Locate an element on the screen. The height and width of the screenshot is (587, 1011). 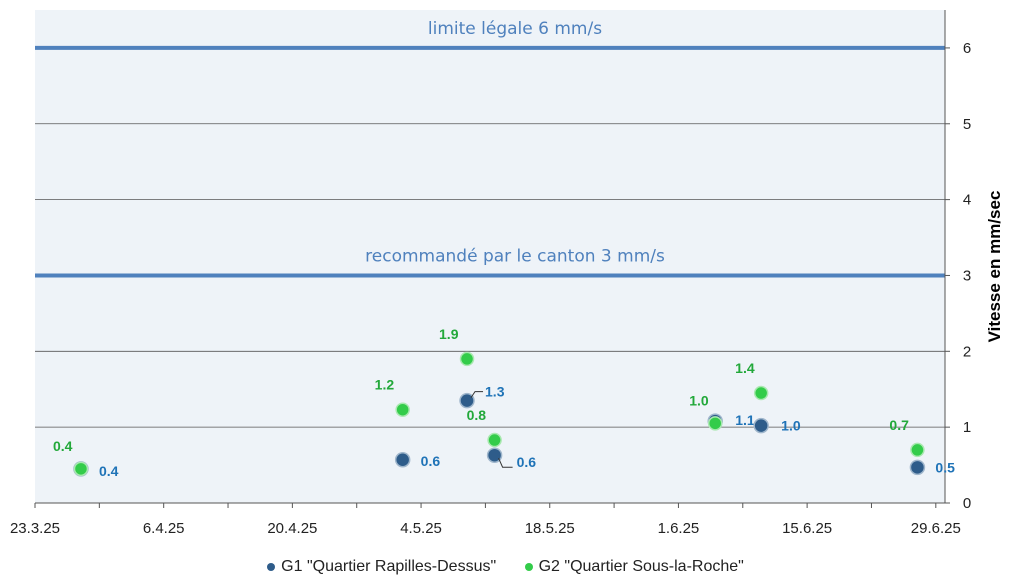
y-tick-label: 1 is located at coordinates (967, 427).